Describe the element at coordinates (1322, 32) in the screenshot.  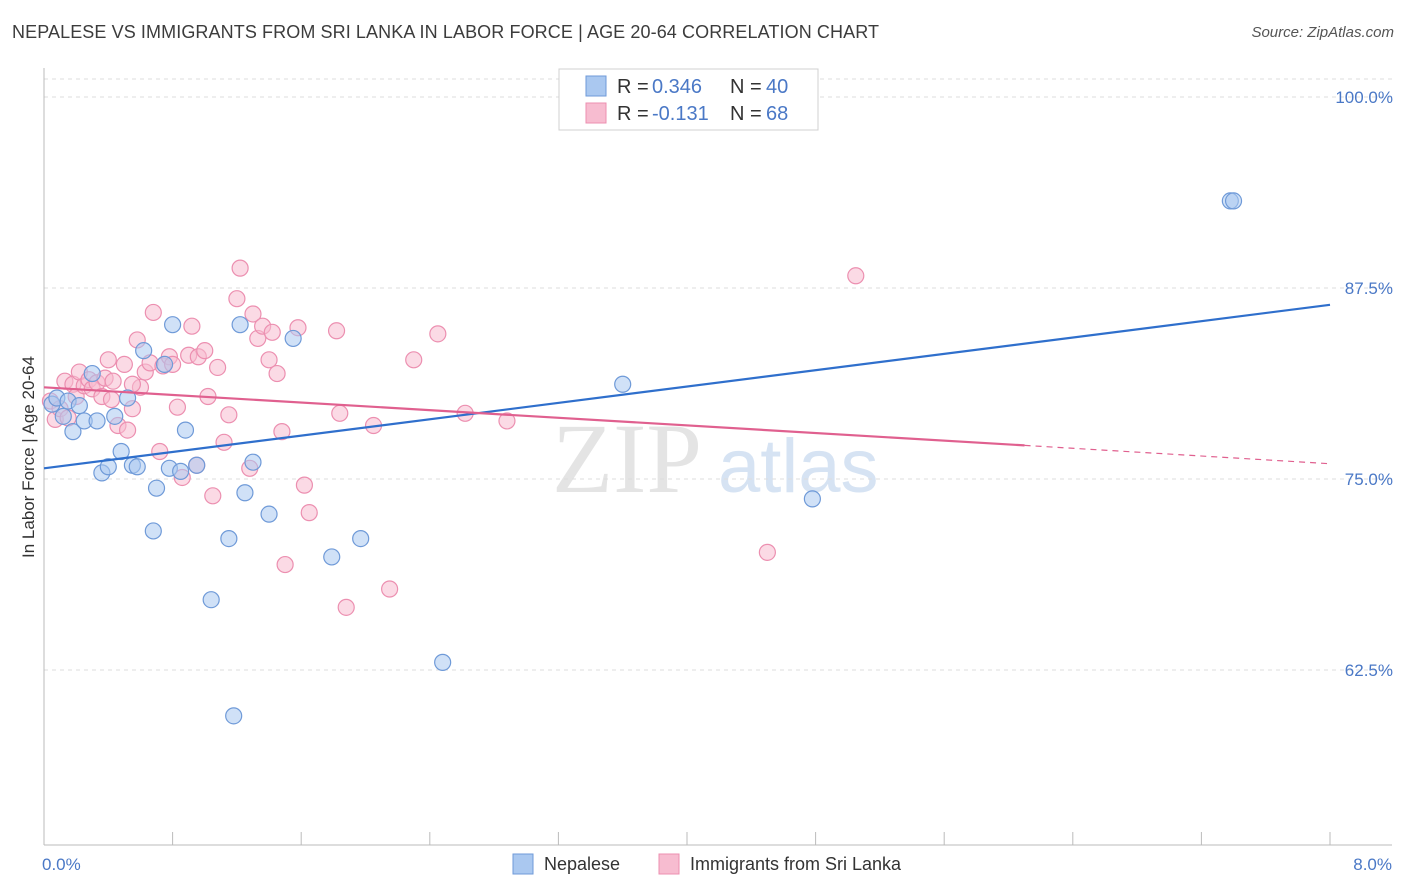
I see `source-credit: Source: ZipAtlas.com` at that location.